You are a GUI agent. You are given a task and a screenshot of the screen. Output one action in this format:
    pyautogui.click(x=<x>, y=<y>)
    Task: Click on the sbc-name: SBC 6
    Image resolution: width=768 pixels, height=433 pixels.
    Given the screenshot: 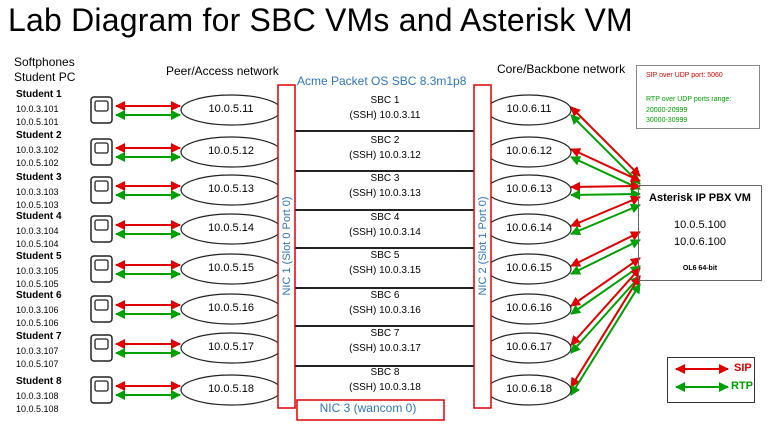 What is the action you would take?
    pyautogui.click(x=385, y=295)
    